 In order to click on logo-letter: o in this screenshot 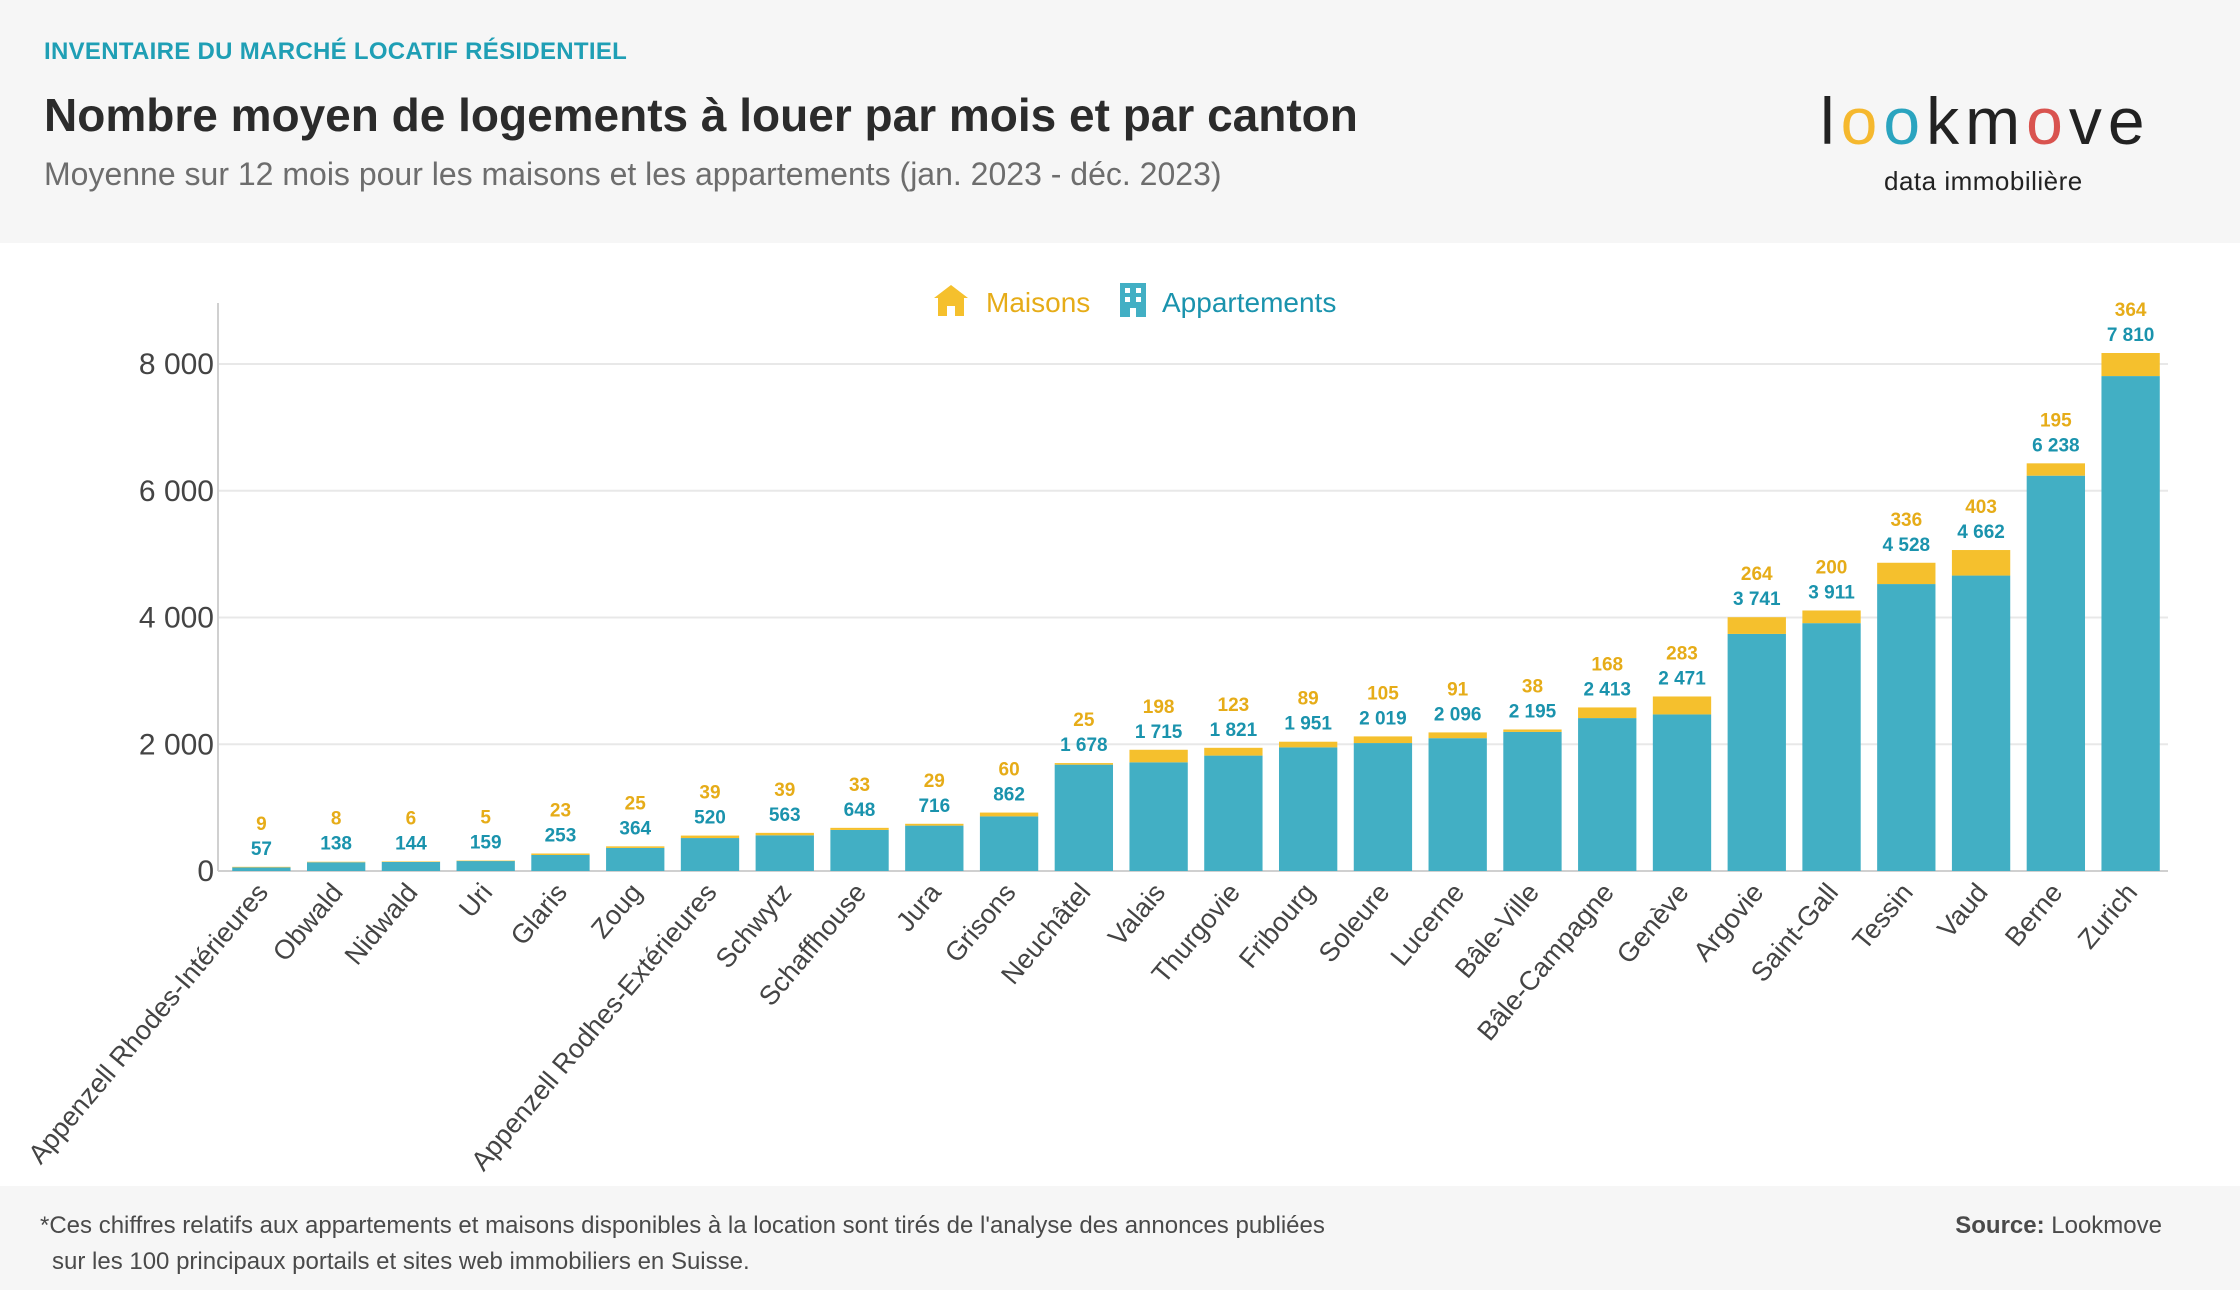, I will do `click(1905, 121)`.